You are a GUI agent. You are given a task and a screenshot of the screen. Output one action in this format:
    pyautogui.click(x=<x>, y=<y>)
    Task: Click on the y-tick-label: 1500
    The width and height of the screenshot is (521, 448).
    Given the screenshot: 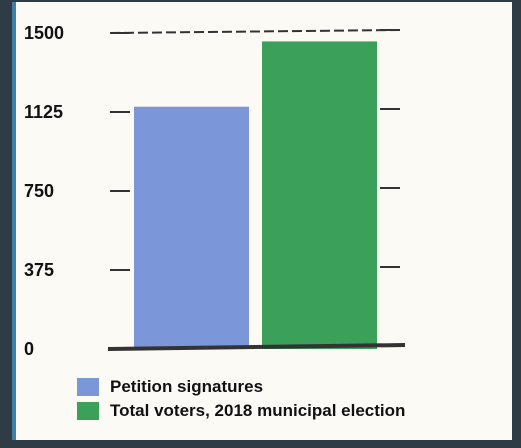 What is the action you would take?
    pyautogui.click(x=44, y=33)
    